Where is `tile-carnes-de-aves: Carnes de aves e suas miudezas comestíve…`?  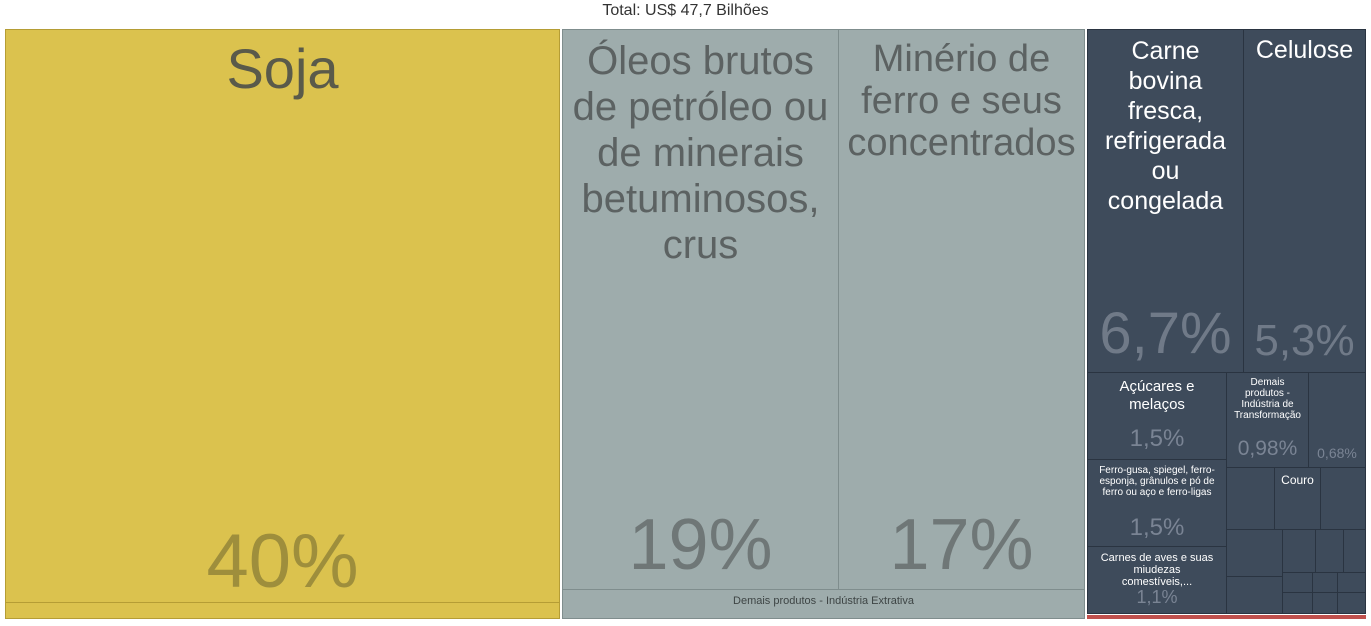
tile-carnes-de-aves: Carnes de aves e suas miudezas comestíve… is located at coordinates (1157, 580).